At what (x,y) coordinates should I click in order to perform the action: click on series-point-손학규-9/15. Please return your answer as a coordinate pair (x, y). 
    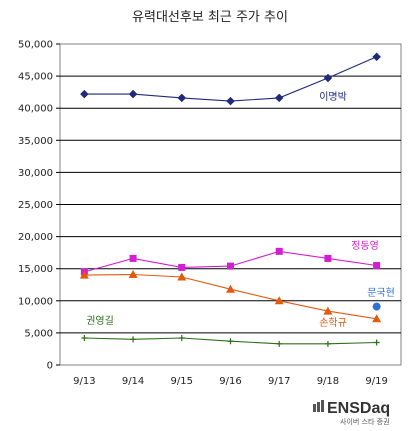
    Looking at the image, I should click on (182, 276).